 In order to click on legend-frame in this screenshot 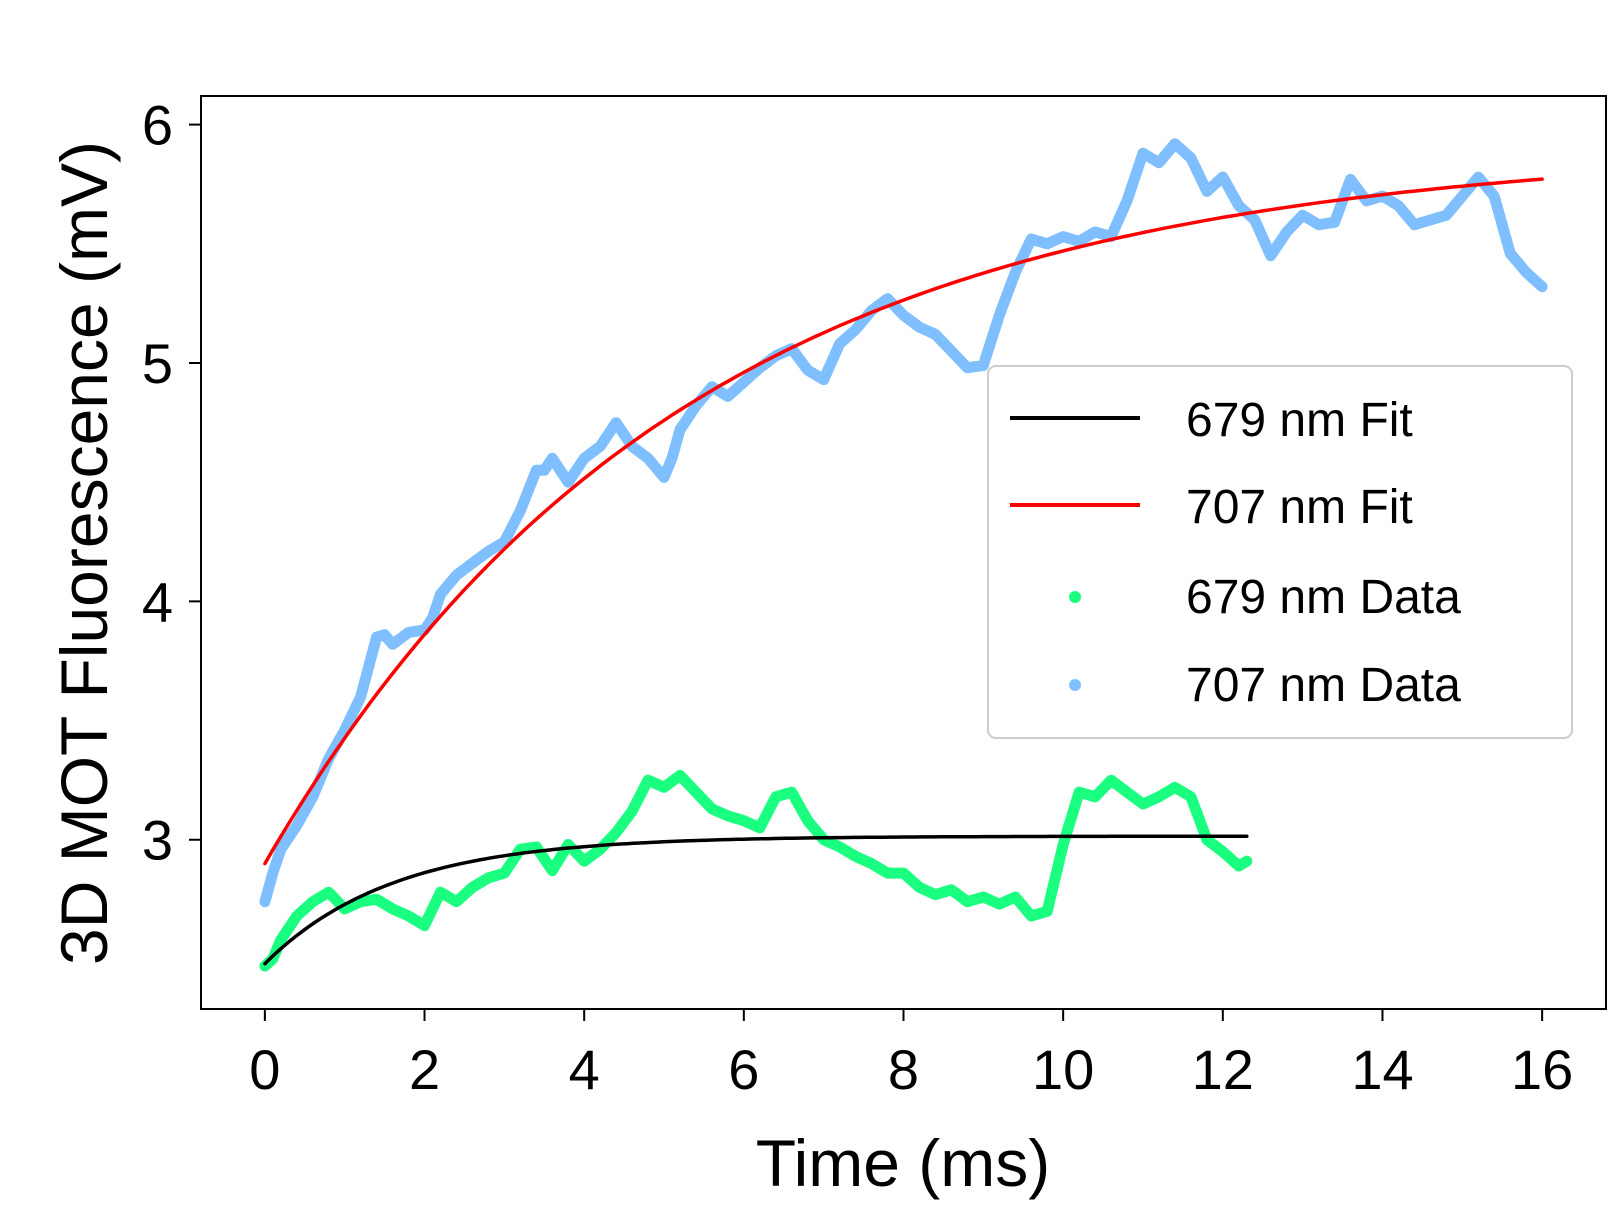, I will do `click(1280, 552)`.